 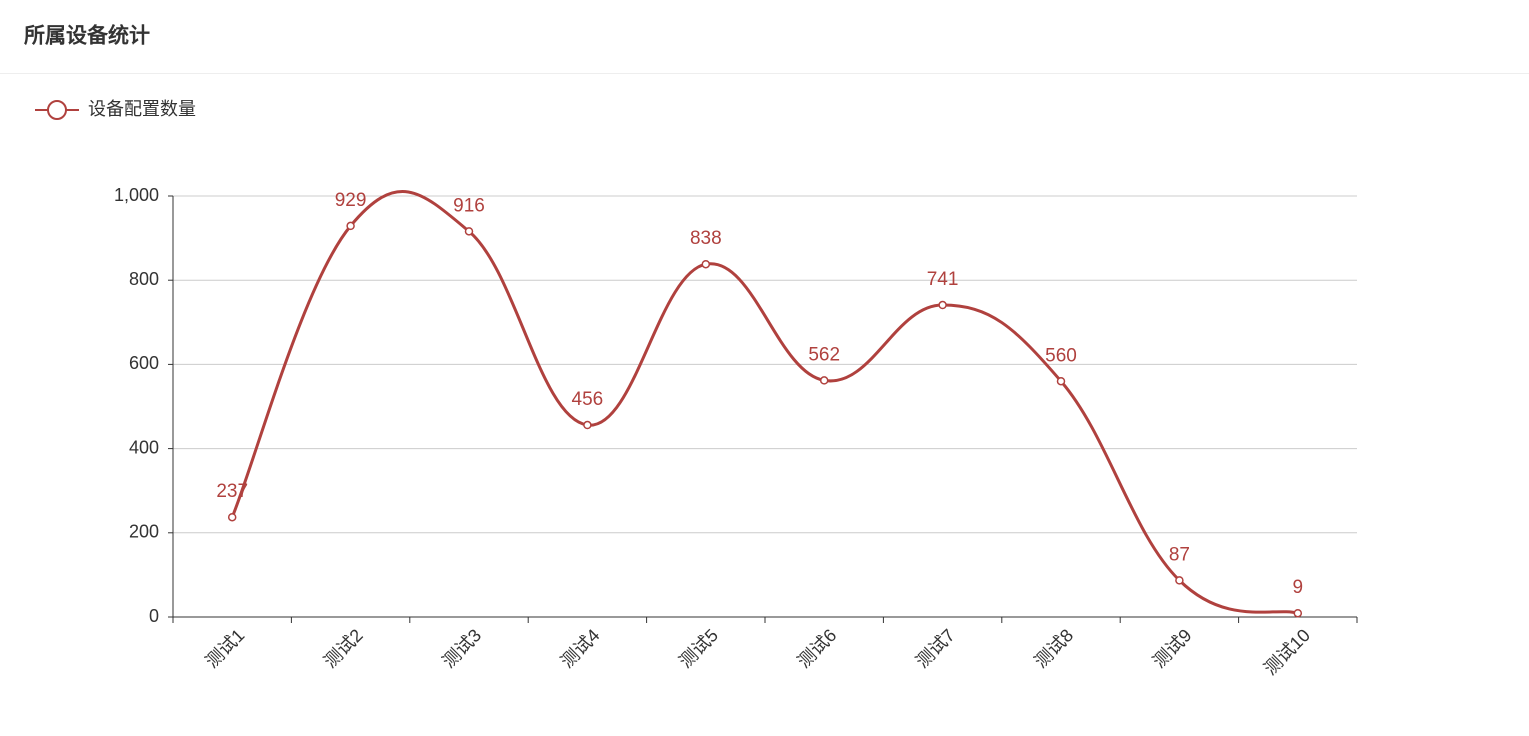 I want to click on x-tick-label: 测试3, so click(x=462, y=648).